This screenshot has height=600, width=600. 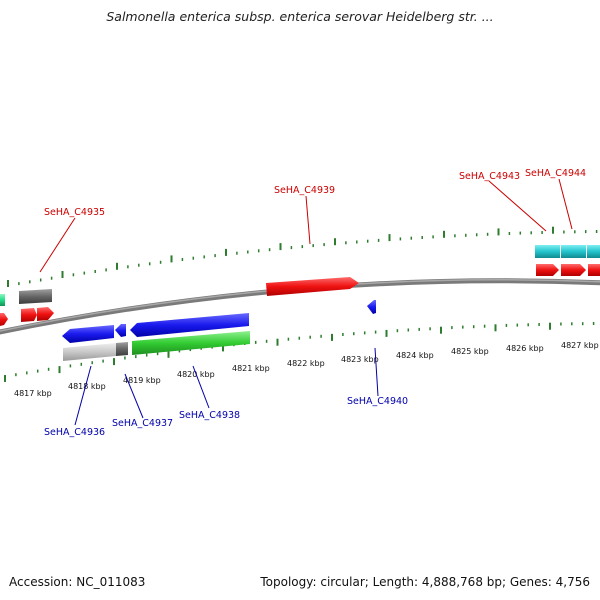 What do you see at coordinates (77, 582) in the screenshot?
I see `accession-text: Accession: NC_011083` at bounding box center [77, 582].